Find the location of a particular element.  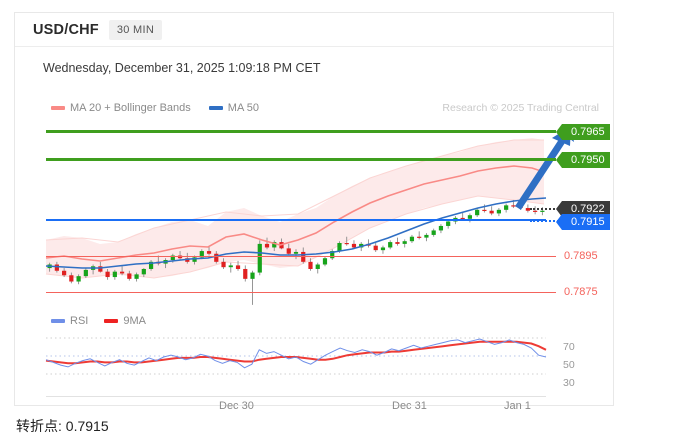

price-tag-0p7875: 0.7875 is located at coordinates (581, 292).